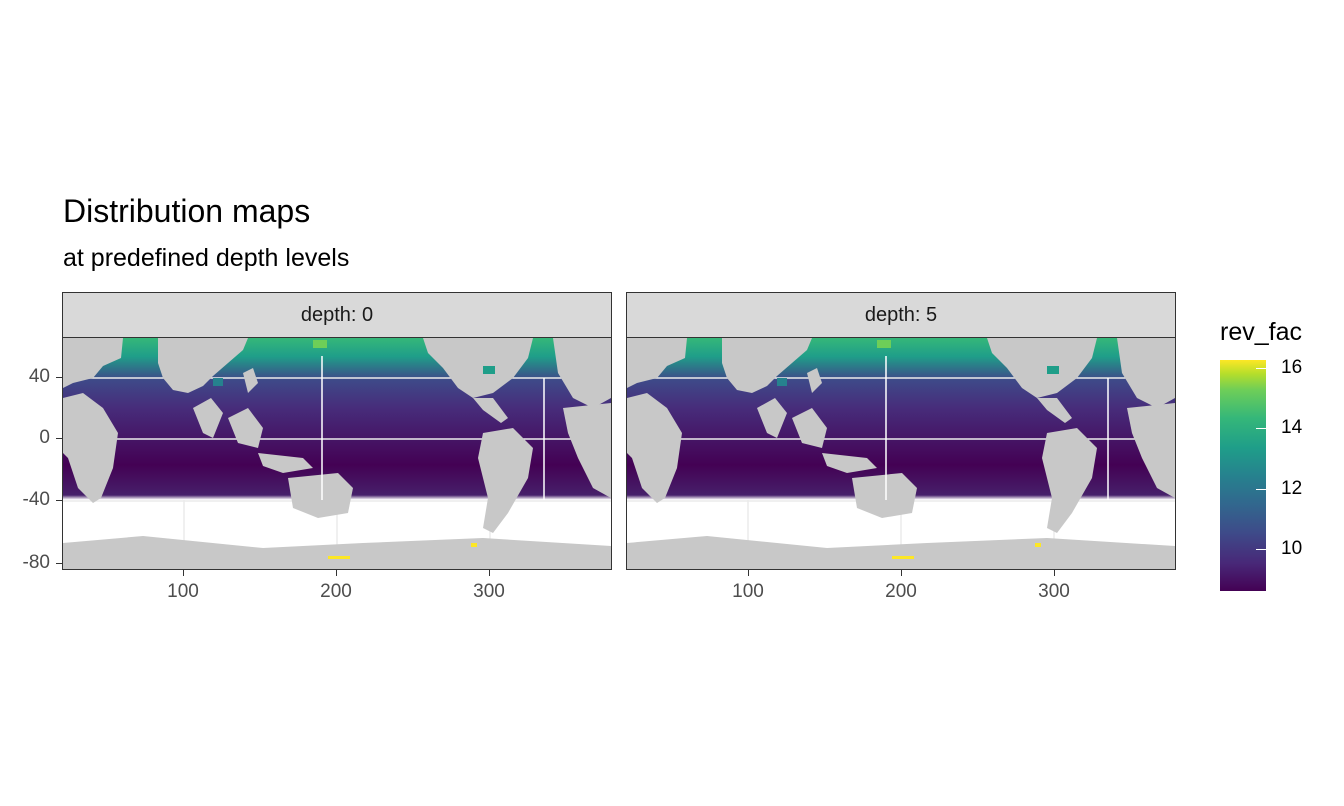  Describe the element at coordinates (36, 562) in the screenshot. I see `y-tick-label: -80` at that location.